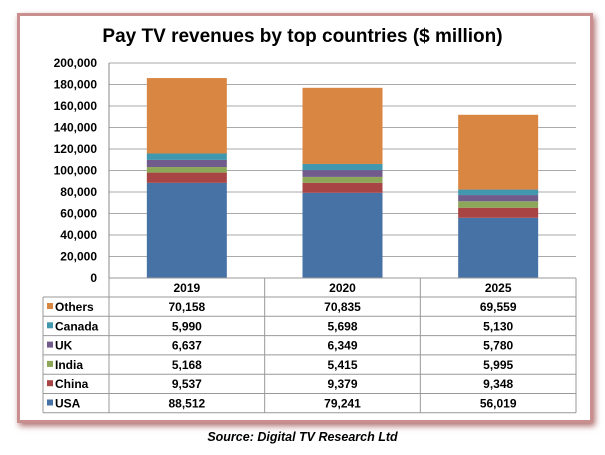  What do you see at coordinates (74, 307) in the screenshot?
I see `legend-label: Others` at bounding box center [74, 307].